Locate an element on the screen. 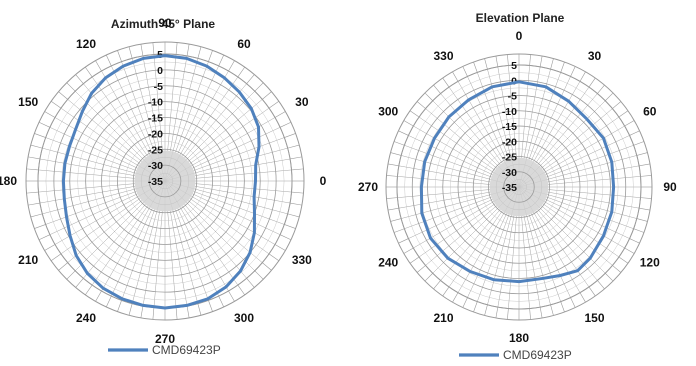 Image resolution: width=696 pixels, height=366 pixels. azimuth-angle-label: 210 is located at coordinates (28, 260).